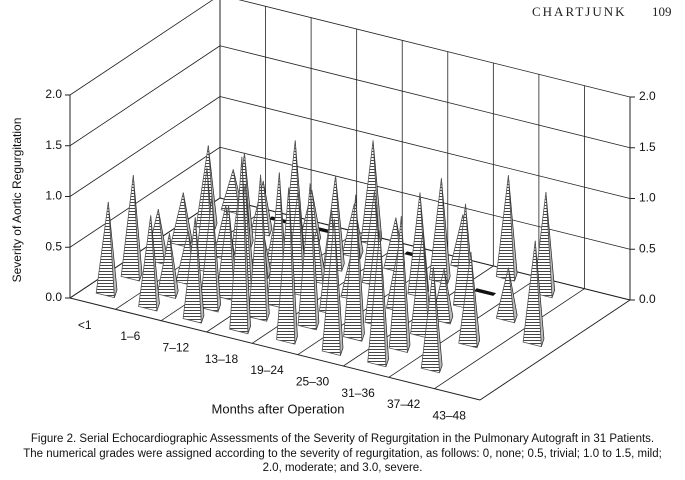 Image resolution: width=685 pixels, height=480 pixels. Describe the element at coordinates (509, 338) in the screenshot. I see `floor-line` at that location.